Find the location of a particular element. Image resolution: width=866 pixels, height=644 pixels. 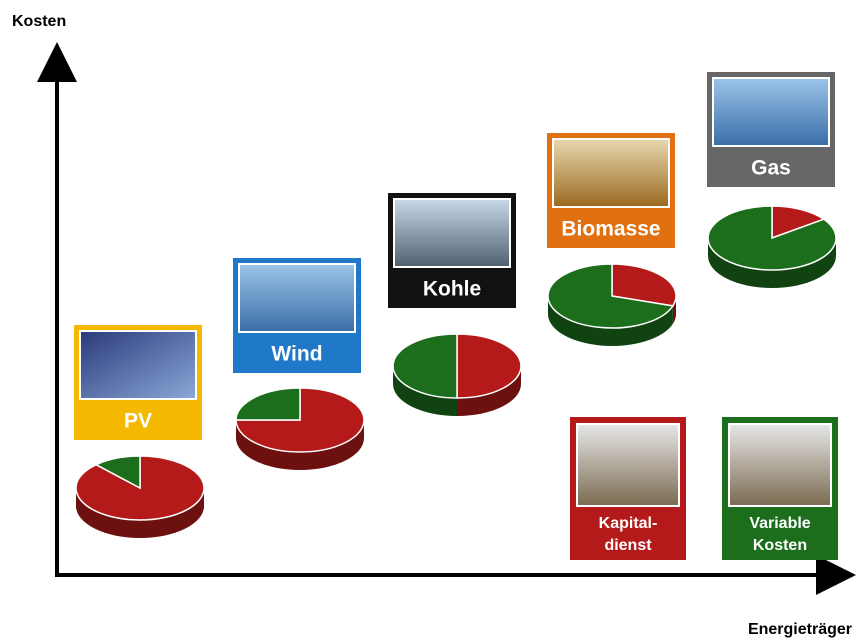

node-label: Kohle is located at coordinates (452, 289).